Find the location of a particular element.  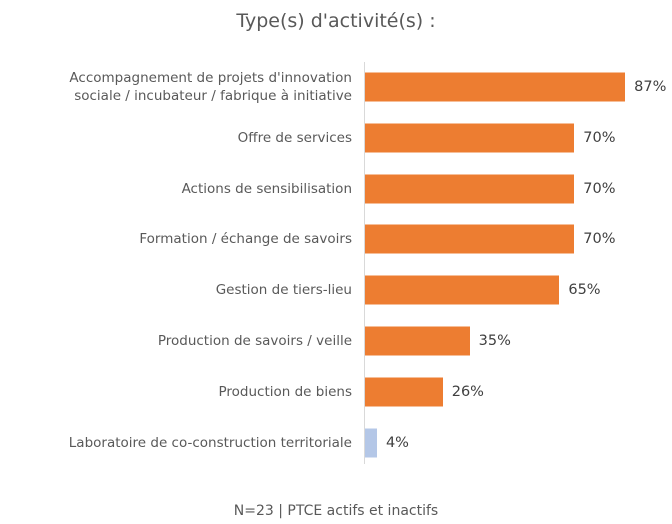

axis-line is located at coordinates (364, 263).